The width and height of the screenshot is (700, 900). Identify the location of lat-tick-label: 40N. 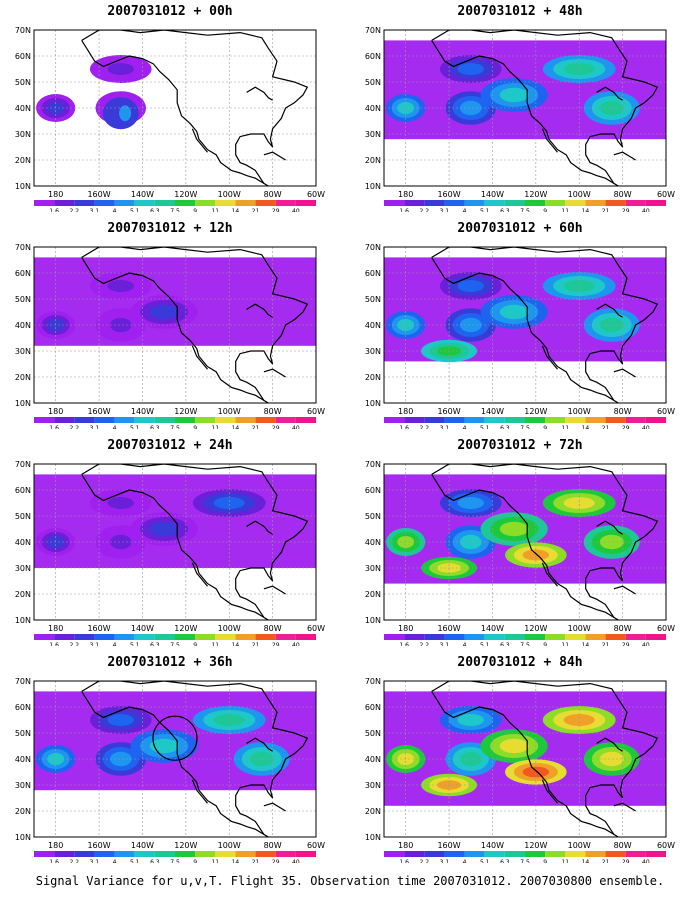
(23, 108).